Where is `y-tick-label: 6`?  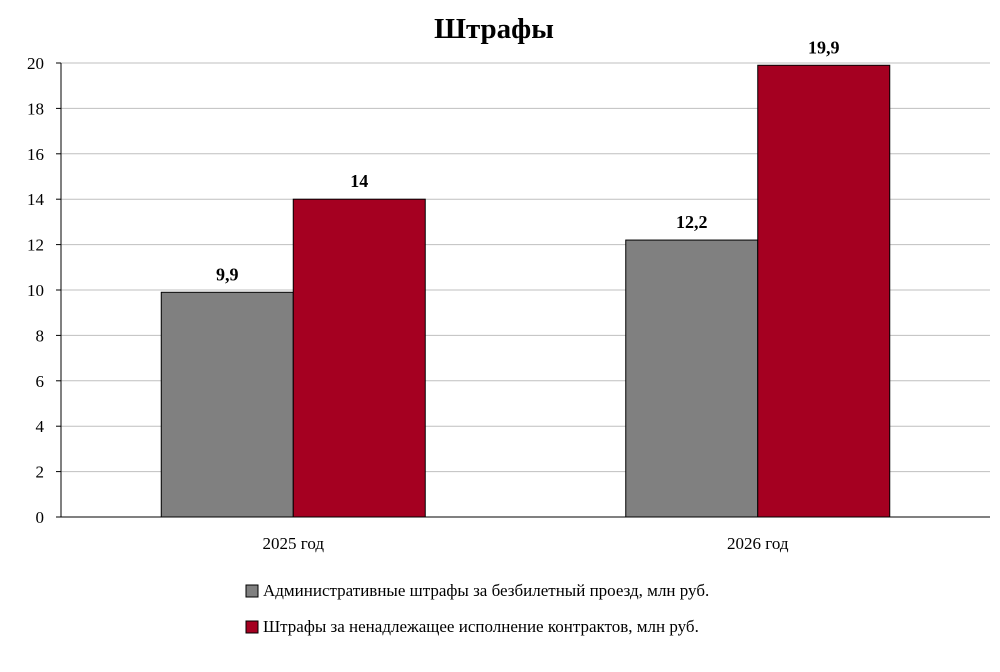
y-tick-label: 6 is located at coordinates (40, 381).